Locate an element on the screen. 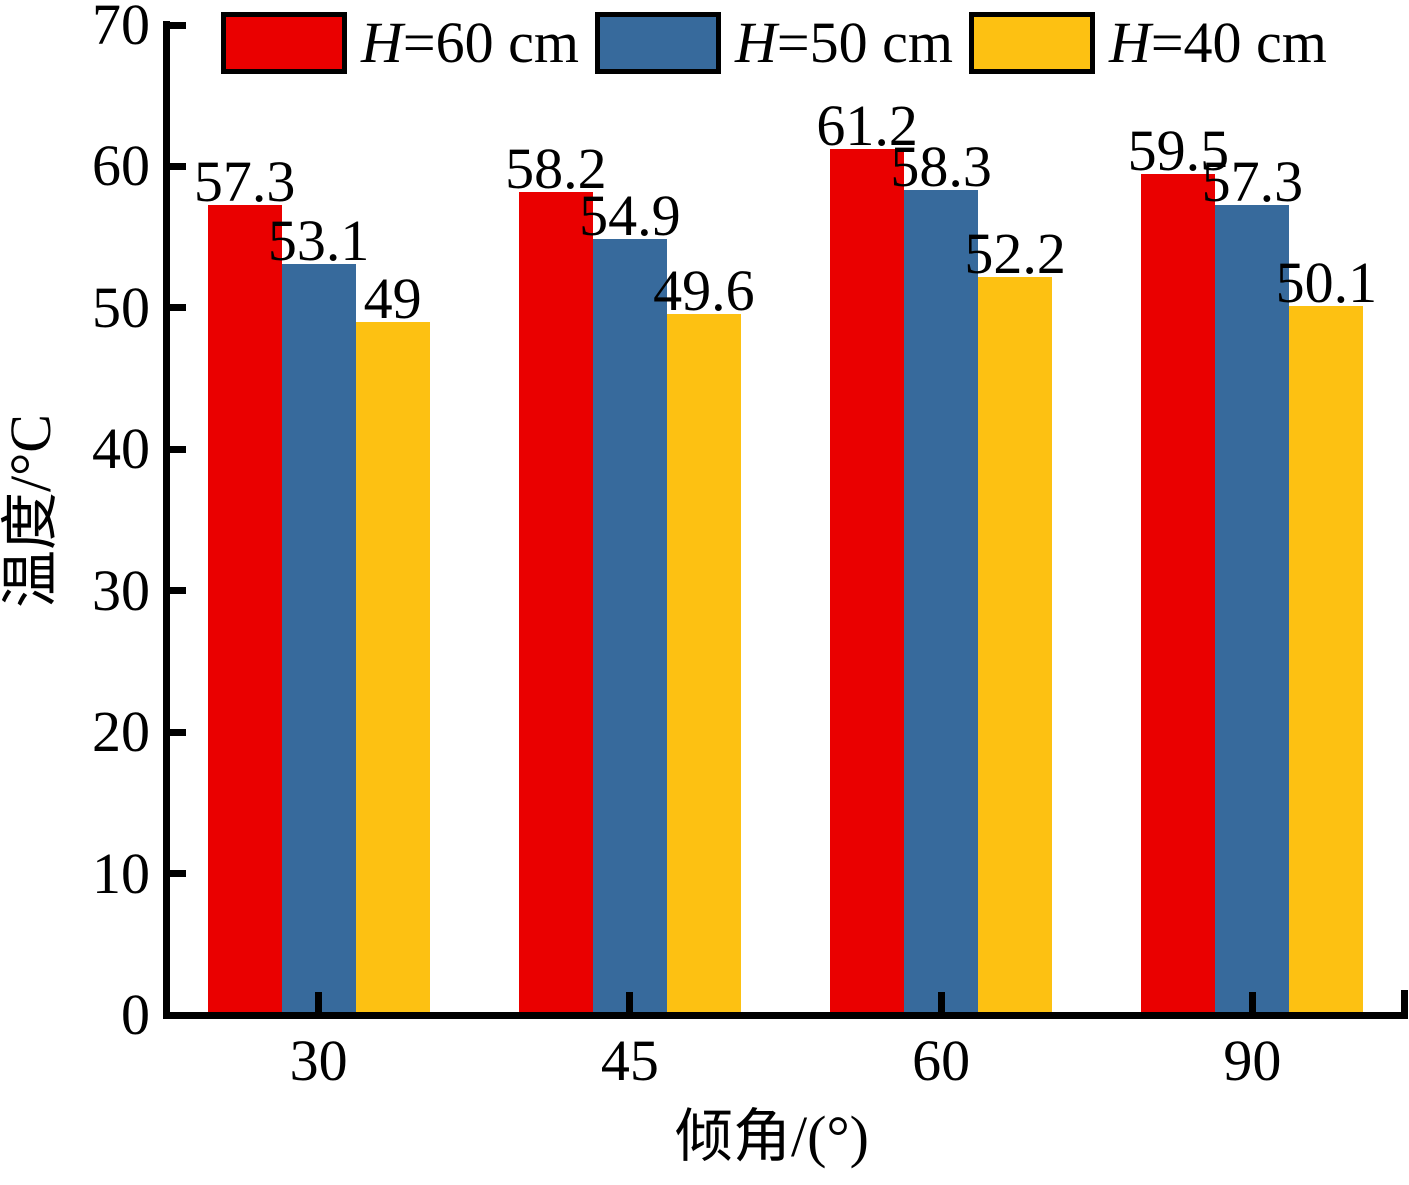 The width and height of the screenshot is (1409, 1185). bar-value-label: 49.6 is located at coordinates (704, 290).